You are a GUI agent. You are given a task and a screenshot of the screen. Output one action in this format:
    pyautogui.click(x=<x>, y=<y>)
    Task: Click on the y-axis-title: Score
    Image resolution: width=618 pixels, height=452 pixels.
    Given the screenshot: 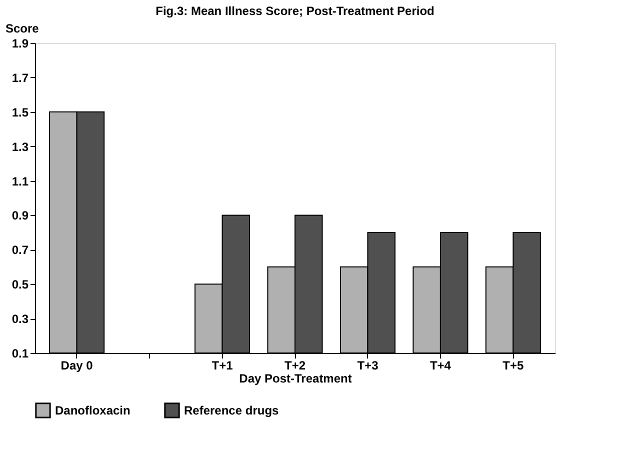 What is the action you would take?
    pyautogui.click(x=23, y=29)
    